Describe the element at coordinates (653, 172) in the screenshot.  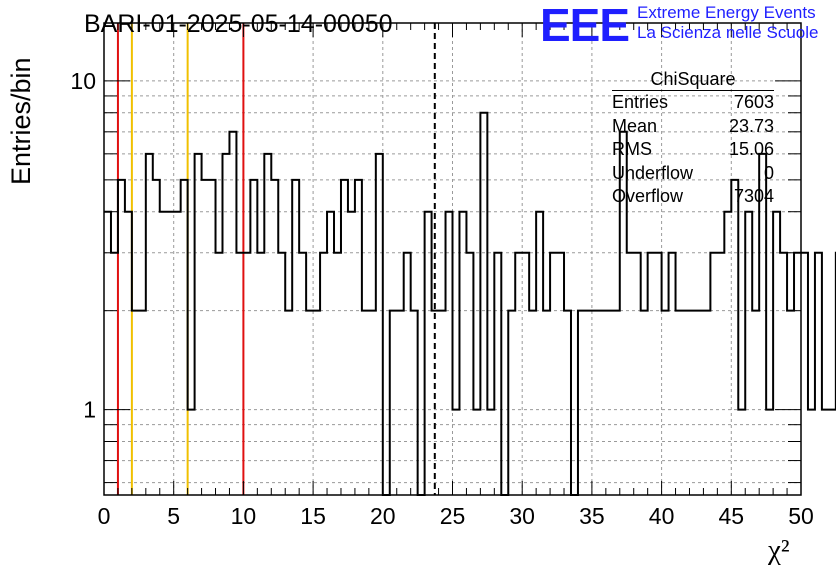
I see `stats-label: Underflow` at that location.